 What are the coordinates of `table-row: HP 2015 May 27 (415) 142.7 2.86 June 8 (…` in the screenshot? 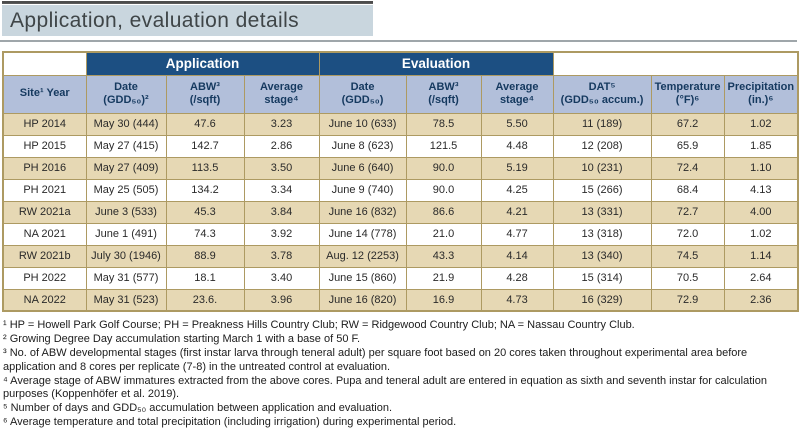 It's located at (400, 146).